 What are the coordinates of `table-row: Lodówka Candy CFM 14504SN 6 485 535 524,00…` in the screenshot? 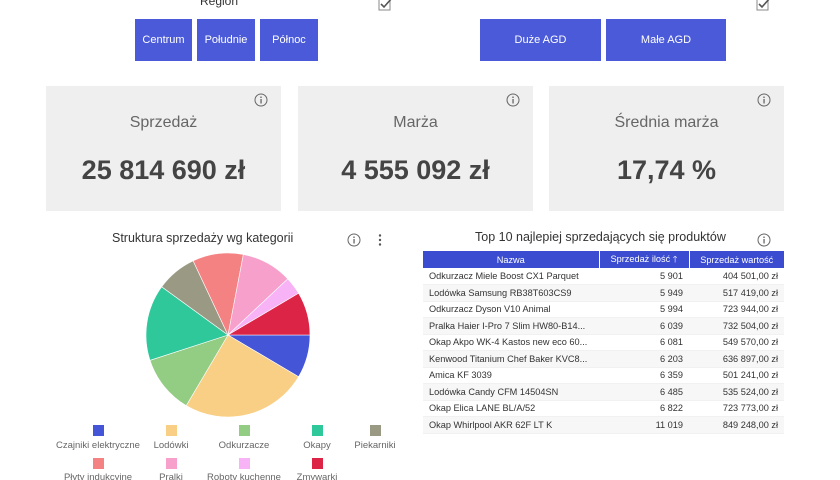 It's located at (603, 392).